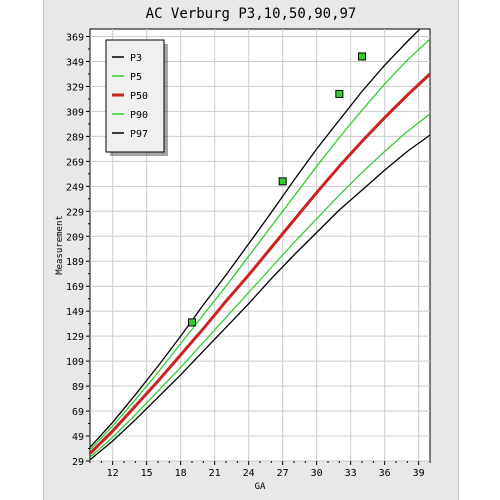 Image resolution: width=500 pixels, height=500 pixels. Describe the element at coordinates (75, 62) in the screenshot. I see `y-tick-label: 349` at that location.